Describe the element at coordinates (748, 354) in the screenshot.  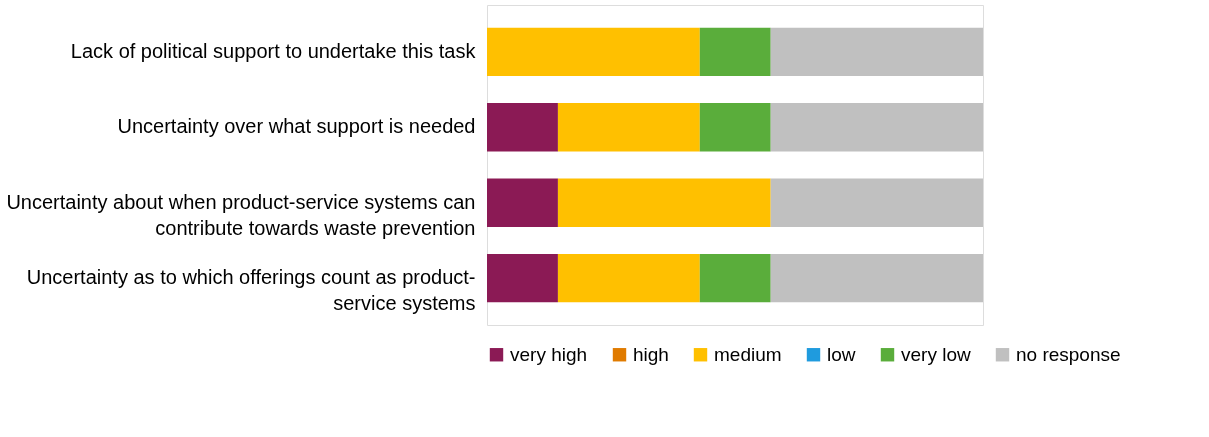
I see `legend-label: medium` at that location.